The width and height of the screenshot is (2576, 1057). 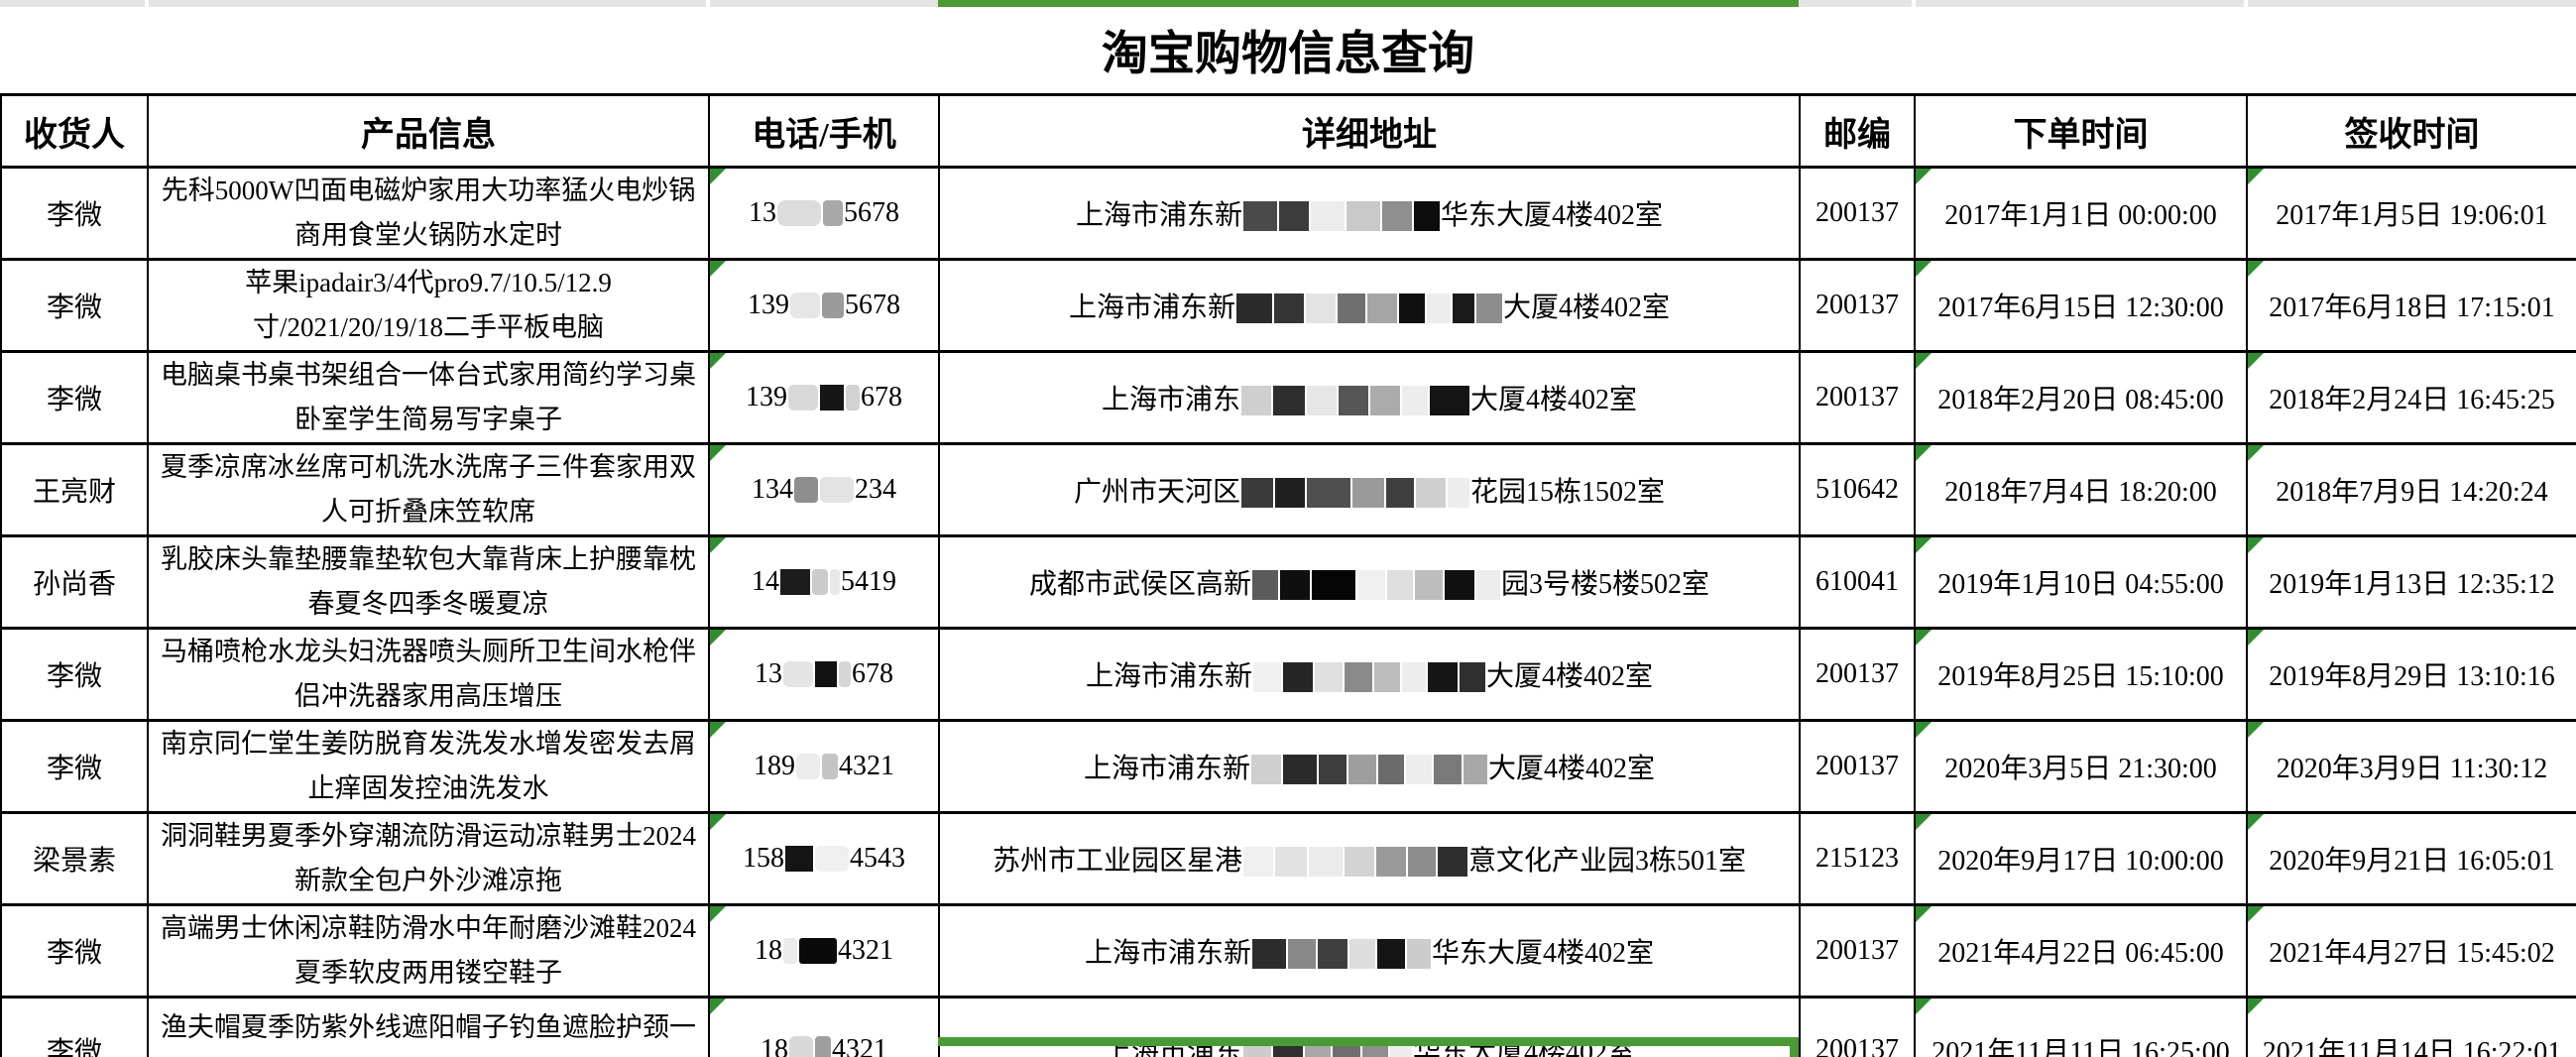 I want to click on cell-address: 上海市浦东 华东大厦4楼402室, so click(x=1369, y=1026).